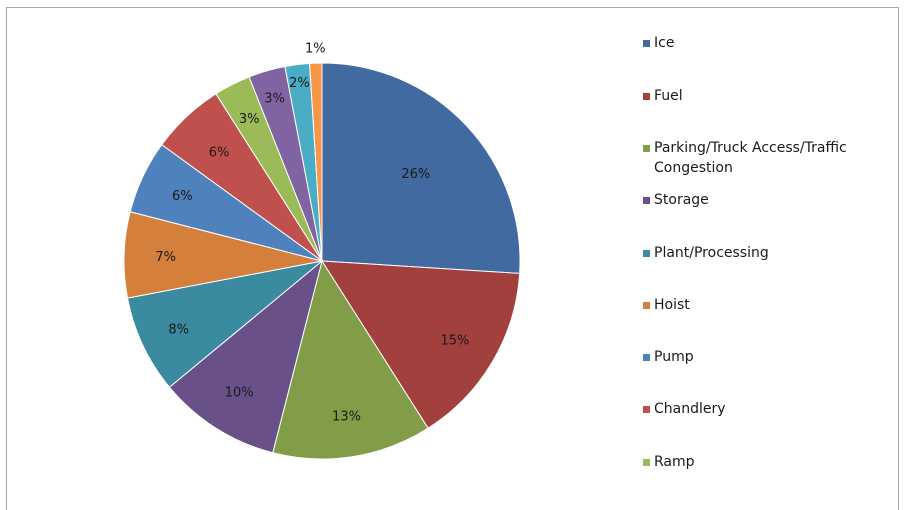  What do you see at coordinates (299, 83) in the screenshot?
I see `slice-data-label: 2%` at bounding box center [299, 83].